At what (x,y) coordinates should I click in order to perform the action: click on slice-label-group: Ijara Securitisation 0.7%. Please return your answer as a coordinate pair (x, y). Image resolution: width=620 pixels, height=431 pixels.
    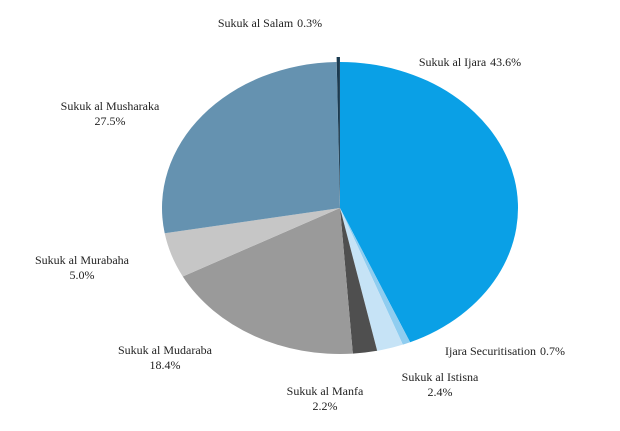
    Looking at the image, I should click on (505, 351).